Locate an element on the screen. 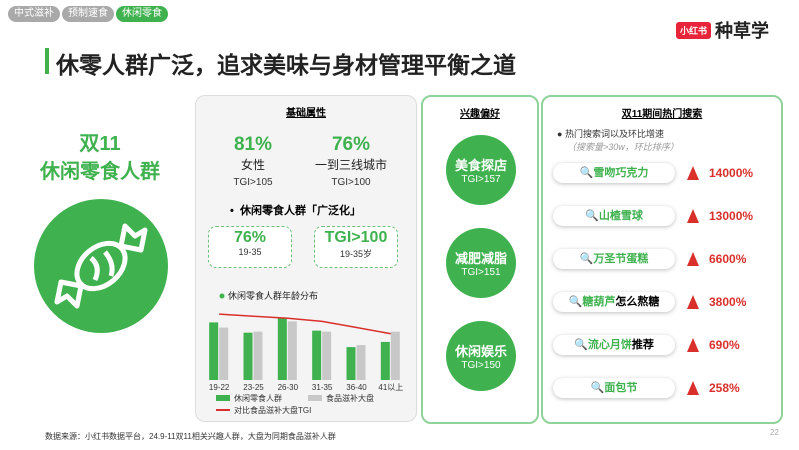 This screenshot has height=450, width=799. tab: 中式滋补 is located at coordinates (34, 14).